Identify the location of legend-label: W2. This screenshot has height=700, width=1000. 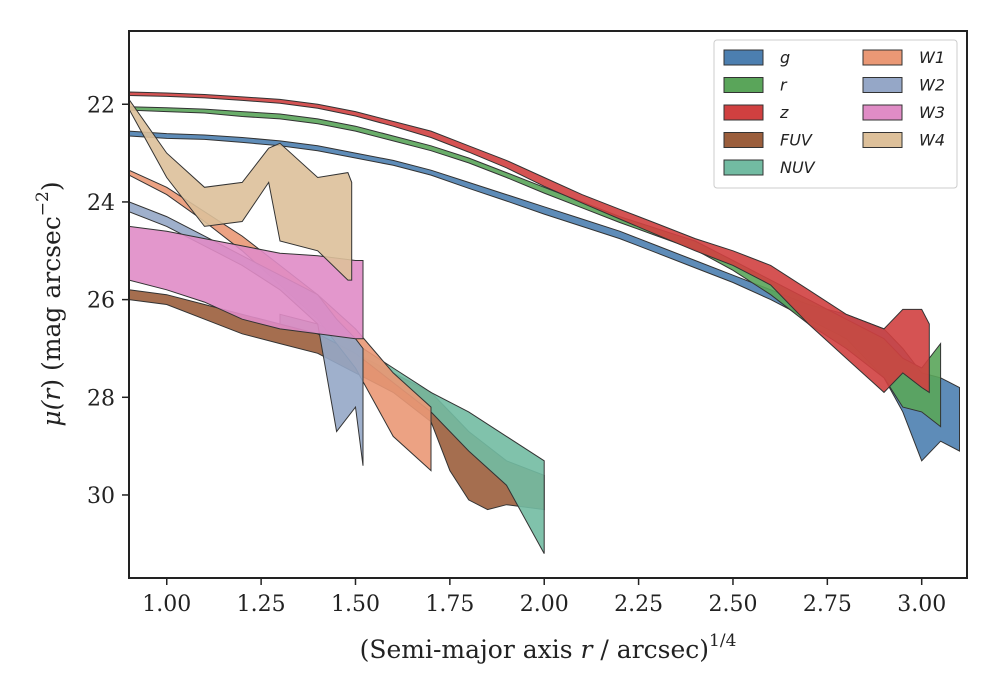
(932, 85).